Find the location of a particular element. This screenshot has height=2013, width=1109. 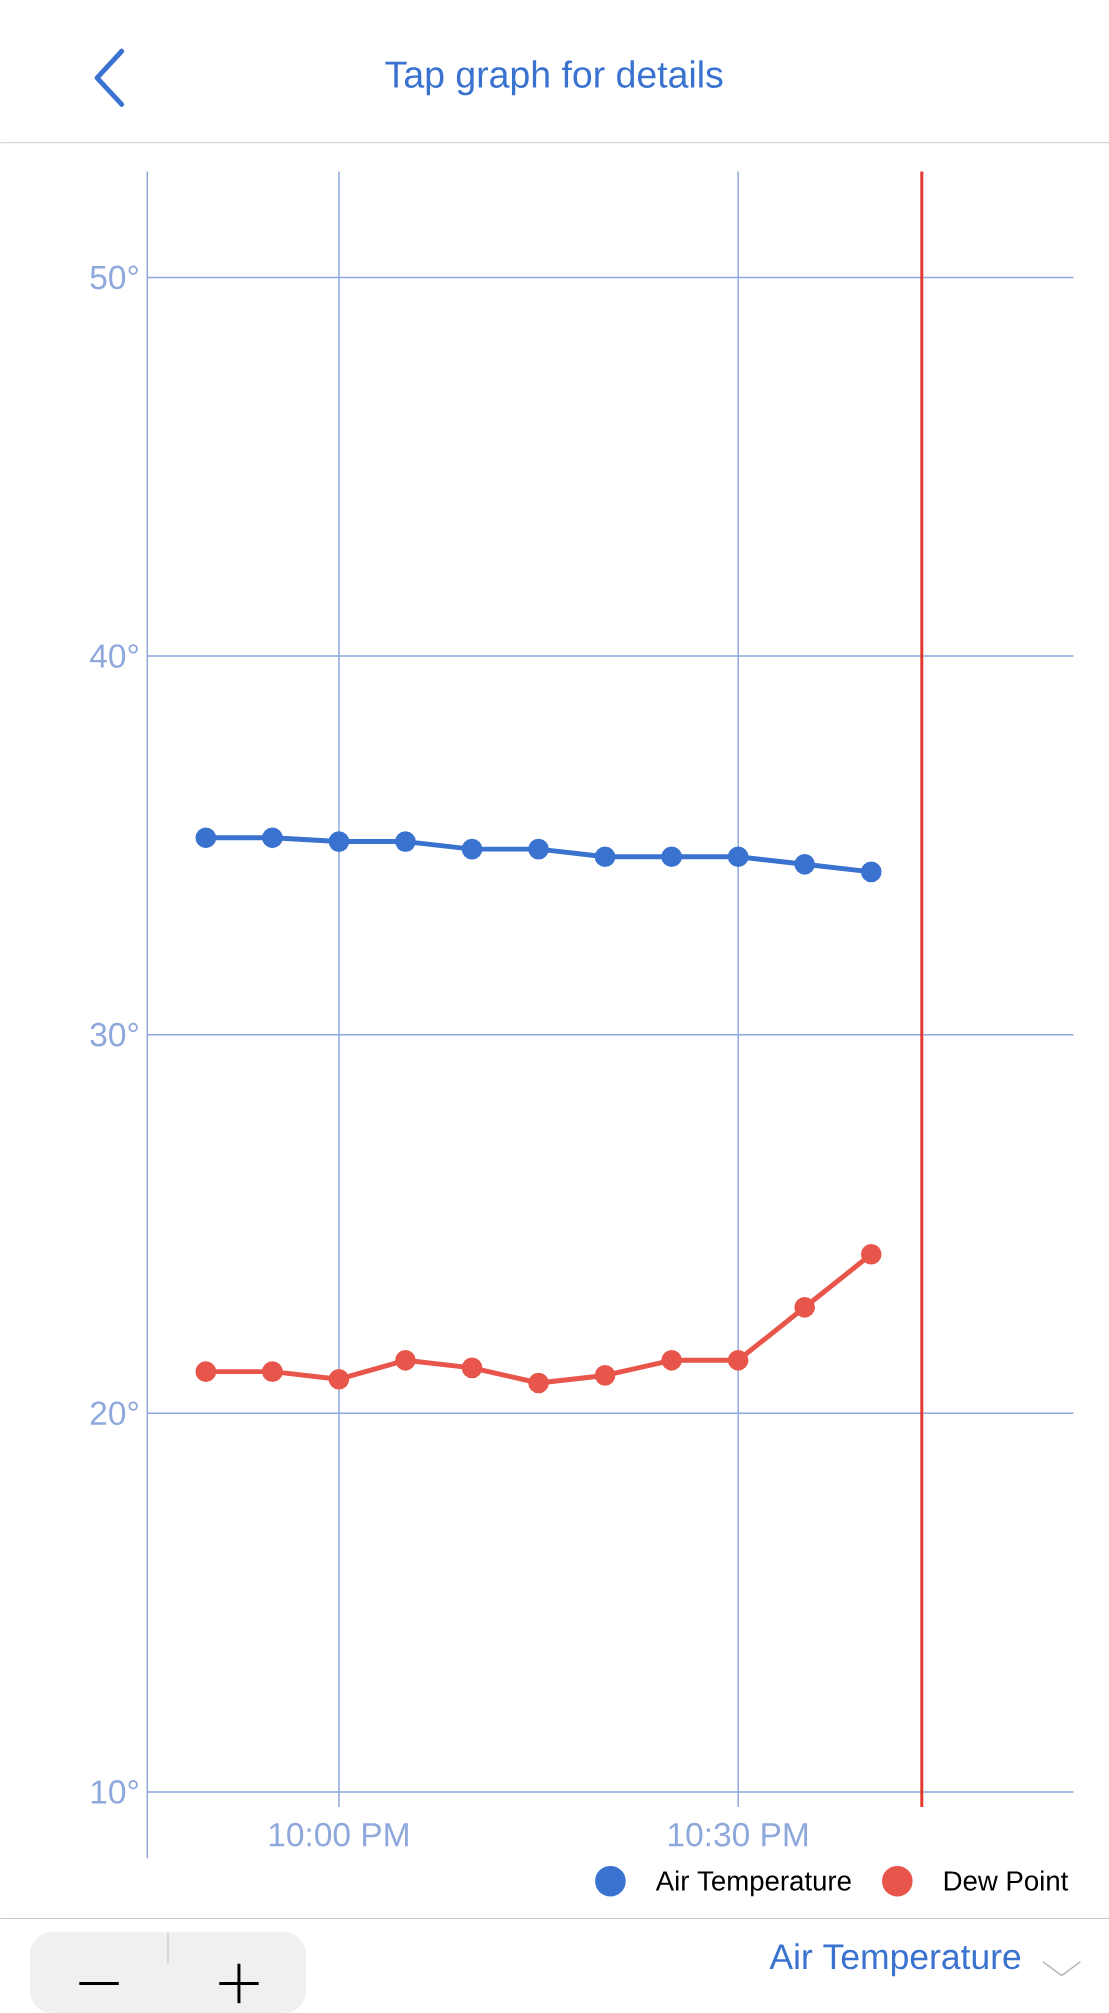

x-tick-label: 10:00 PM is located at coordinates (338, 1834).